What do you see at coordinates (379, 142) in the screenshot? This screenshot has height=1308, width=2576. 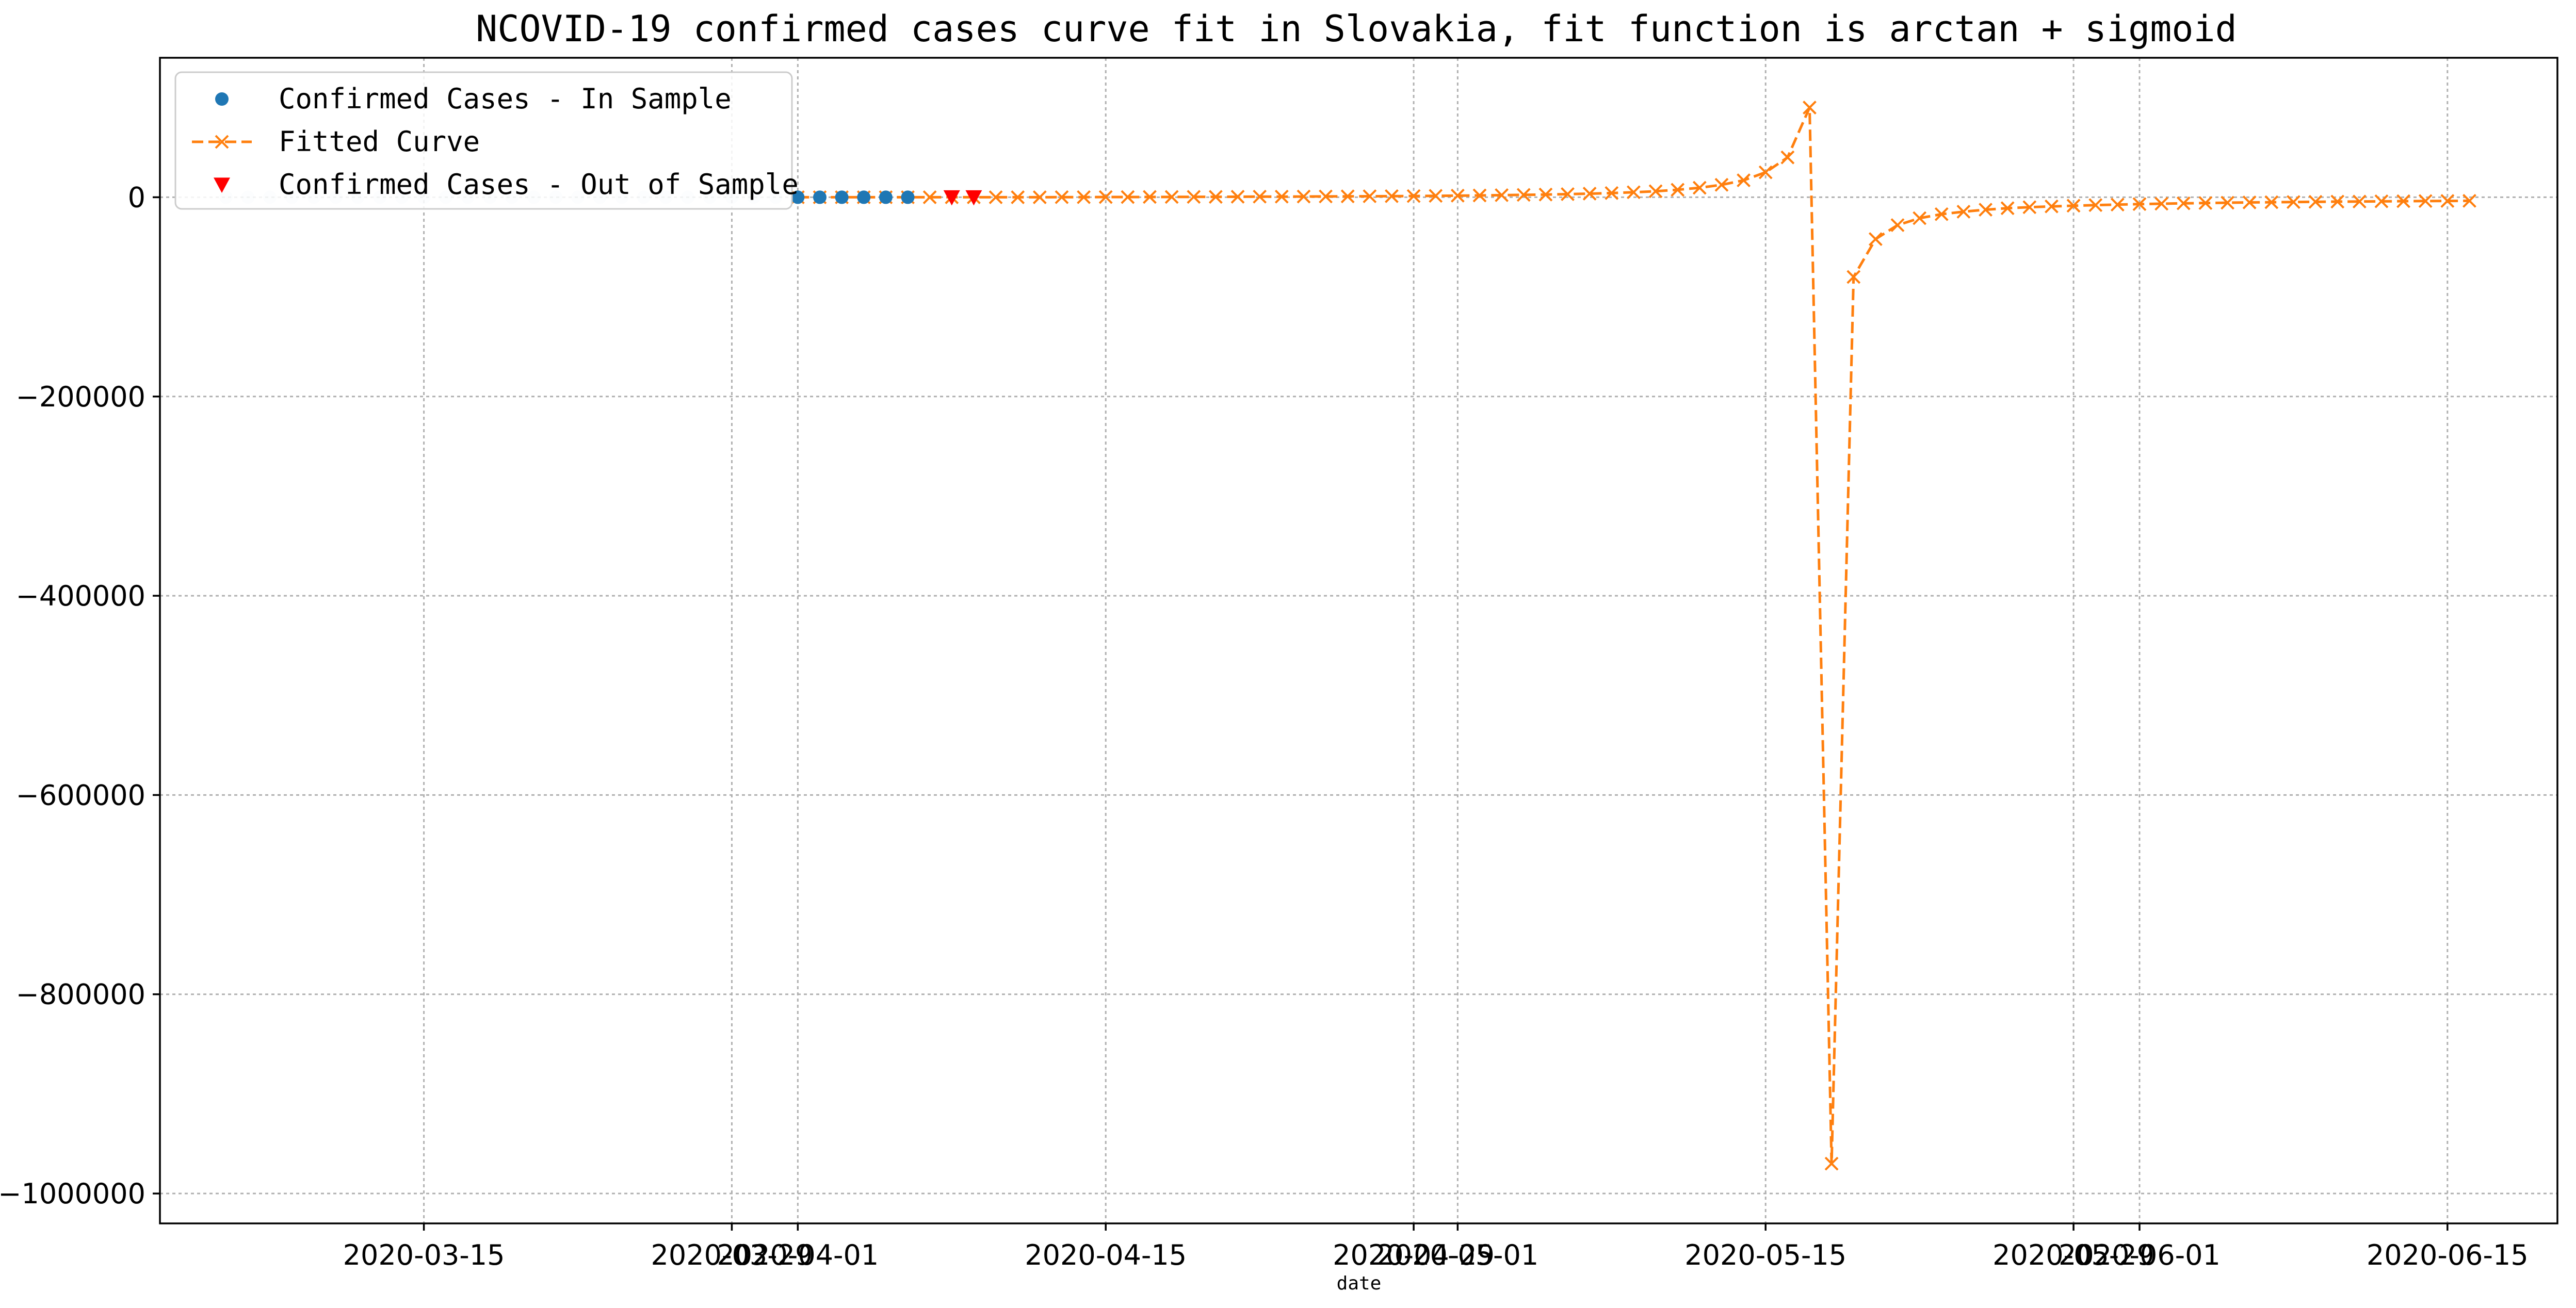 I see `legend-label: Fitted Curve` at bounding box center [379, 142].